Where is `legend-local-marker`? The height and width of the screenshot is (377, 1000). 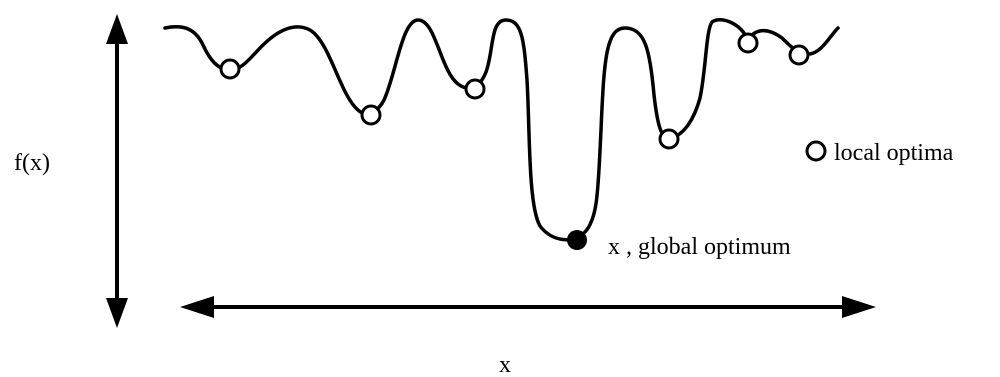
legend-local-marker is located at coordinates (816, 151).